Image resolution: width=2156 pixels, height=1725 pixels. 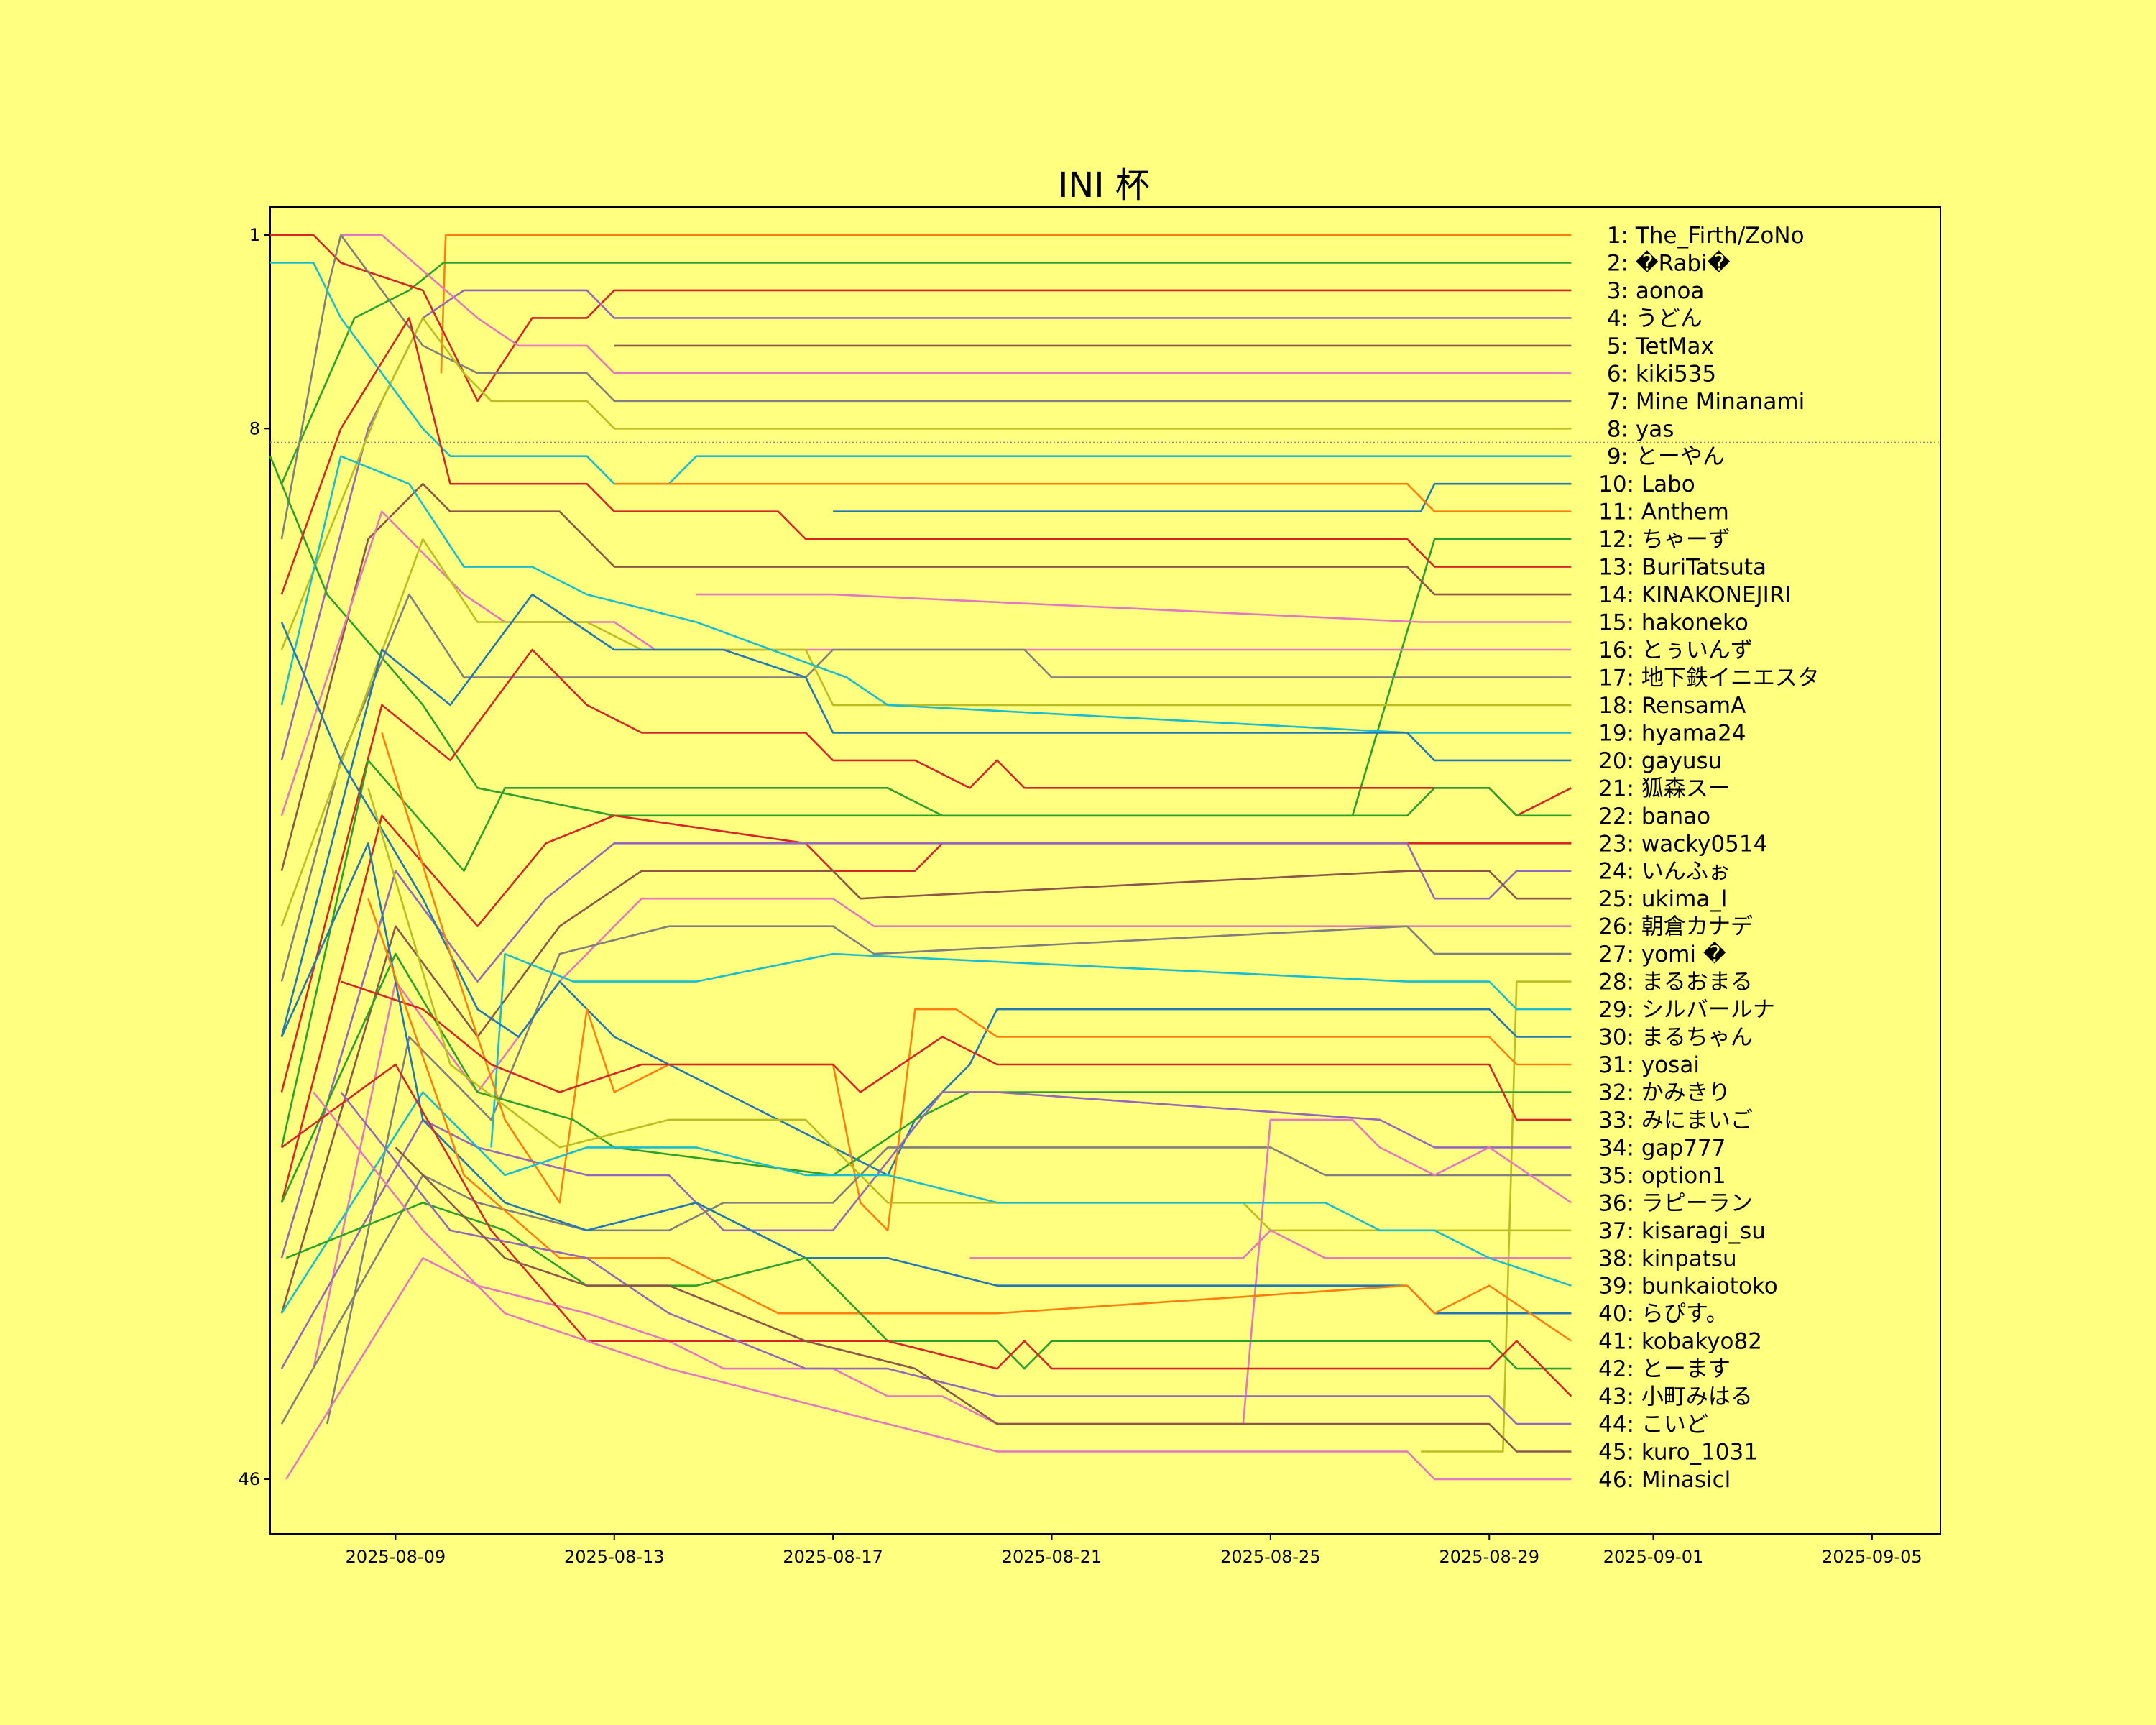 What do you see at coordinates (254, 235) in the screenshot?
I see `y-tick-label: 1` at bounding box center [254, 235].